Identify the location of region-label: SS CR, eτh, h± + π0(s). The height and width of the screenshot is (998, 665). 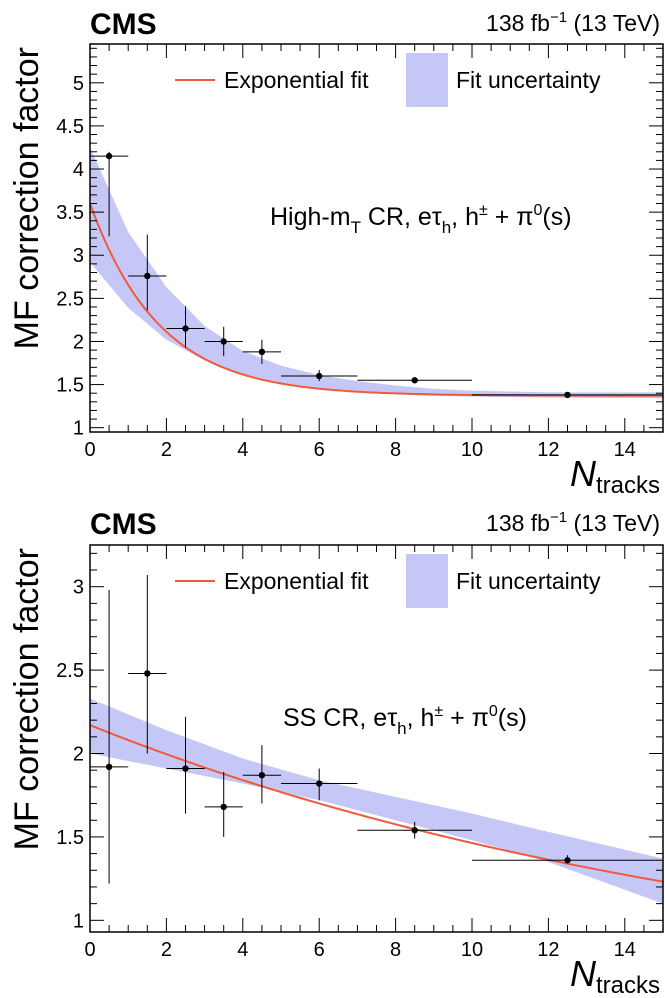
(405, 720).